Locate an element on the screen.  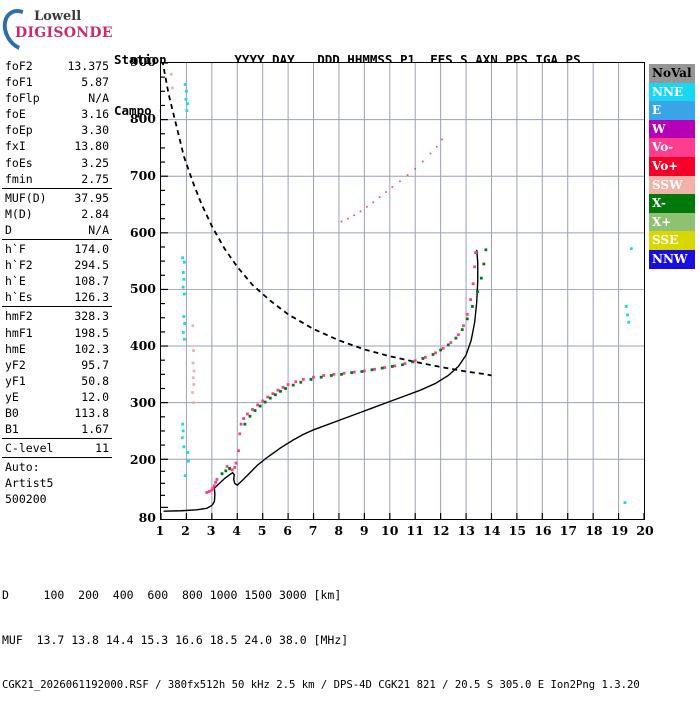
param-group-clevel: C-level 11 is located at coordinates (57, 448).